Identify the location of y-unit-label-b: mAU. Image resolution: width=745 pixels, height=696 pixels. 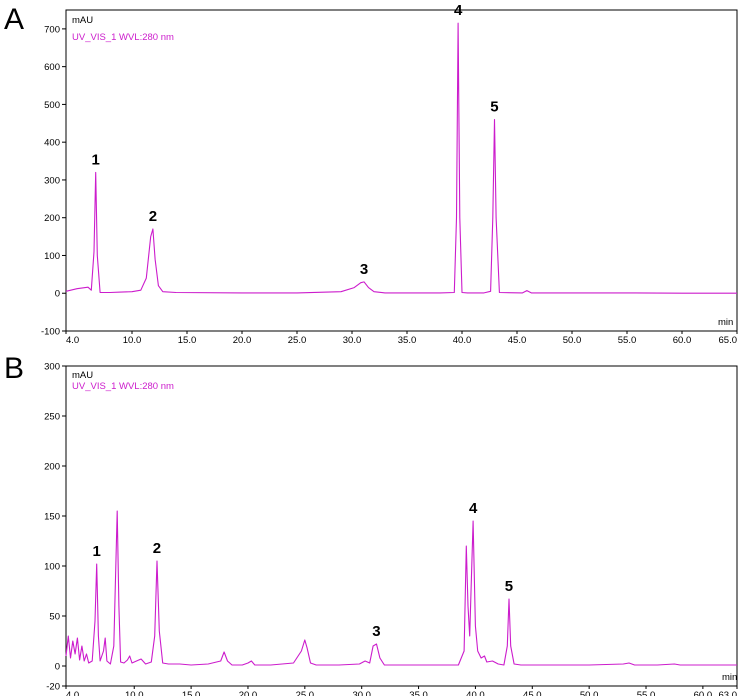
(82, 375).